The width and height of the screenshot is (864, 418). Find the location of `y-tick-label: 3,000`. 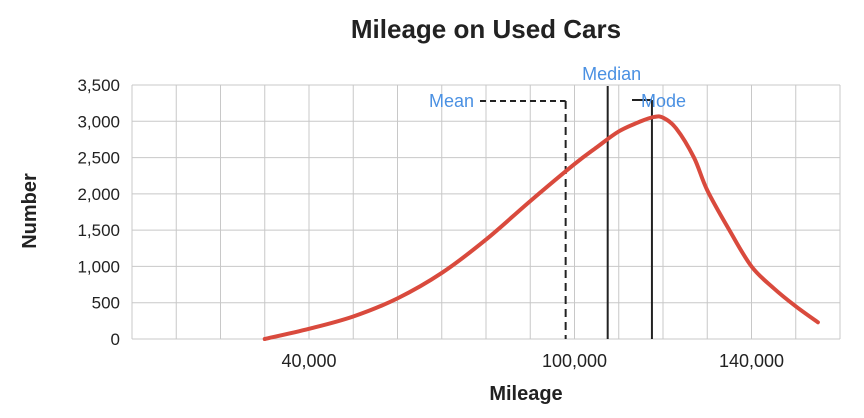

y-tick-label: 3,000 is located at coordinates (98, 121).